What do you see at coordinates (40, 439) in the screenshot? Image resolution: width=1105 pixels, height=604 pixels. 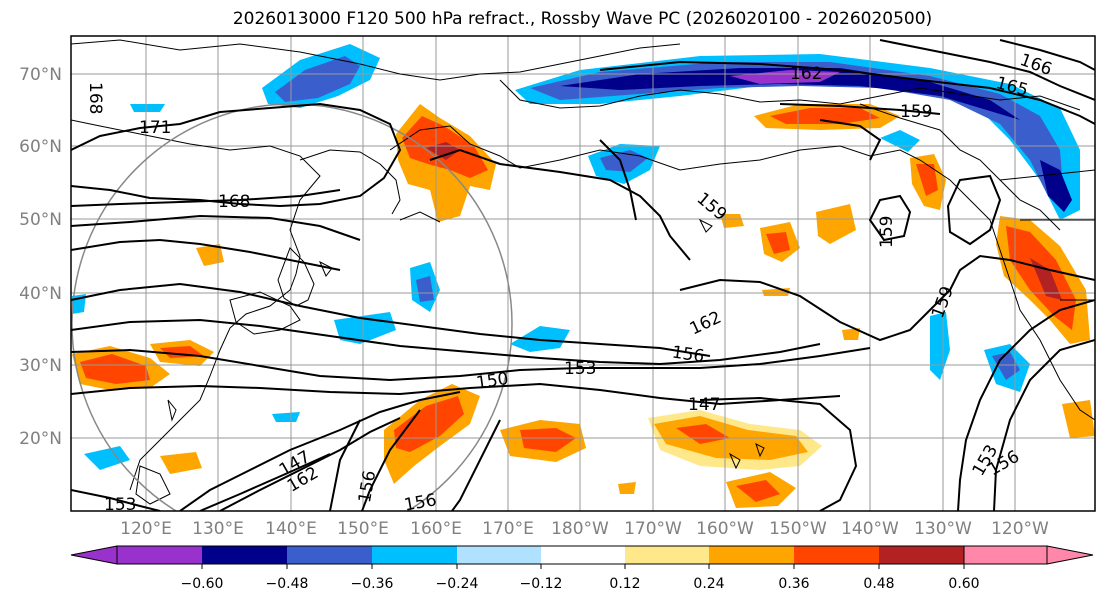 I see `lat-label: 20°N` at bounding box center [40, 439].